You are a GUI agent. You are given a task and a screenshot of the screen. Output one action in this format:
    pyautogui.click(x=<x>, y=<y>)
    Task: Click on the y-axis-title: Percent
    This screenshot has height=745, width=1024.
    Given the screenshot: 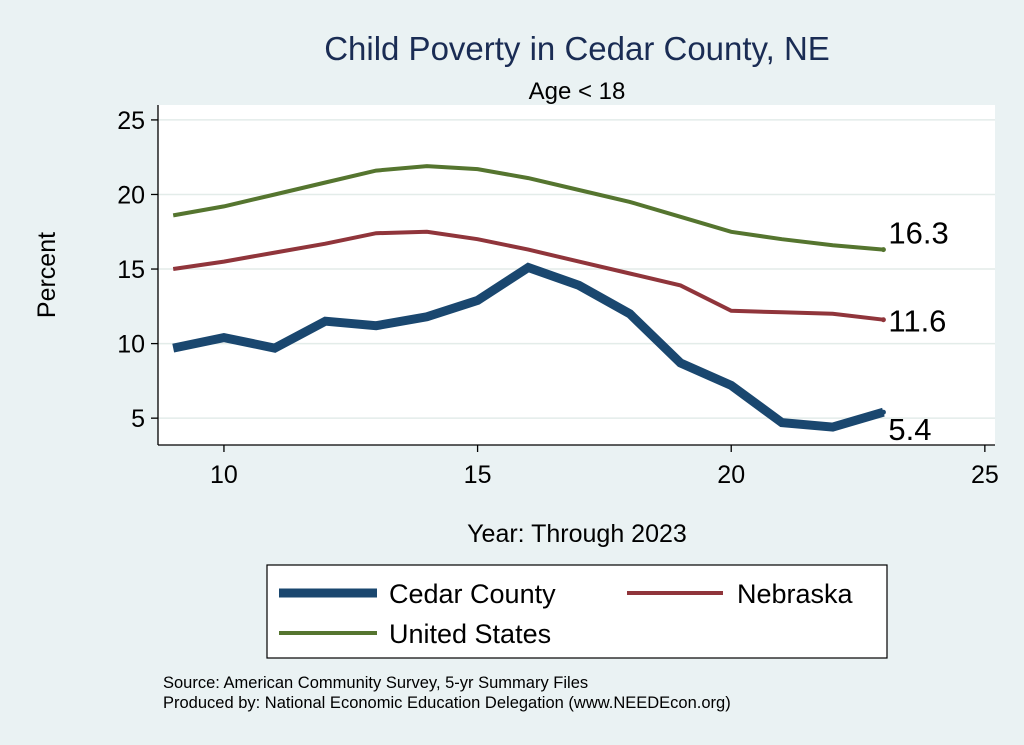 What is the action you would take?
    pyautogui.click(x=47, y=275)
    